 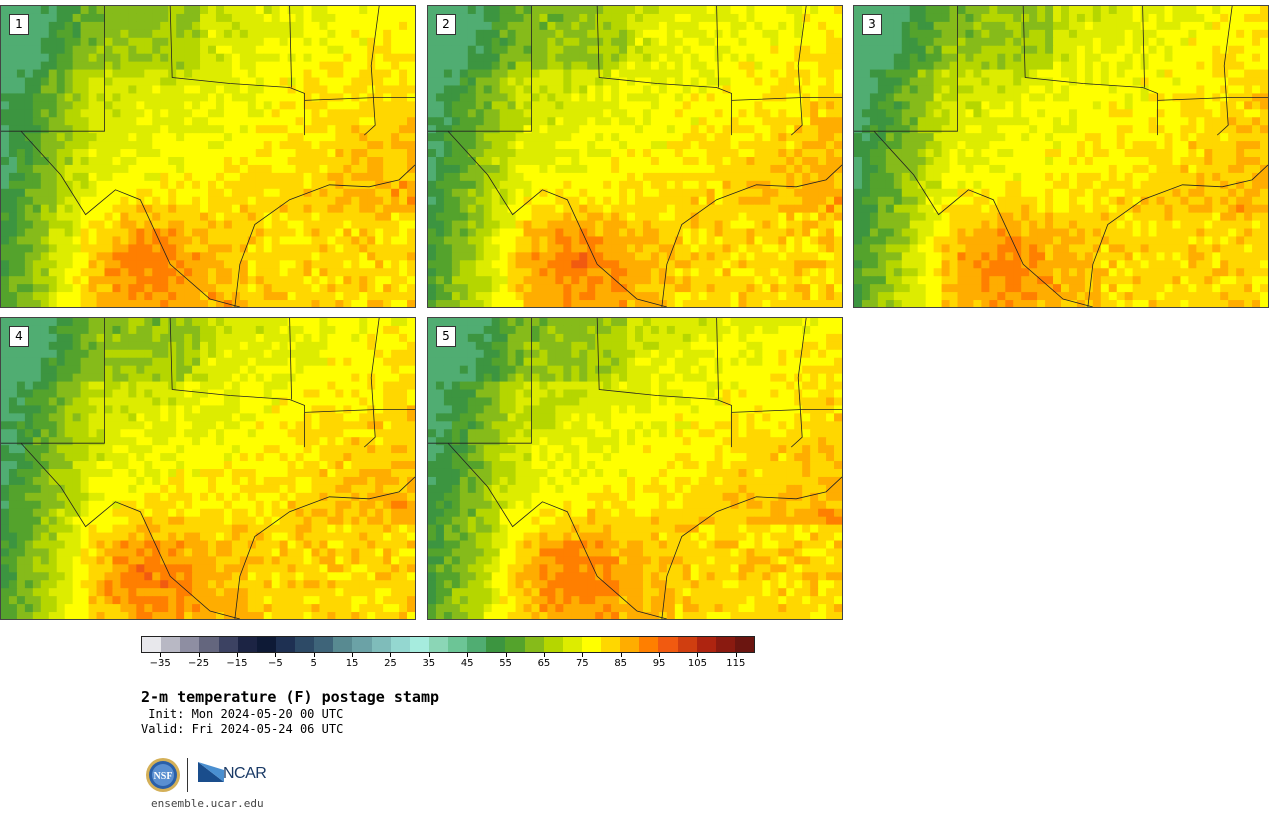 I want to click on init-time: Init: Mon 2024-05-20 00 UTC, so click(x=242, y=714).